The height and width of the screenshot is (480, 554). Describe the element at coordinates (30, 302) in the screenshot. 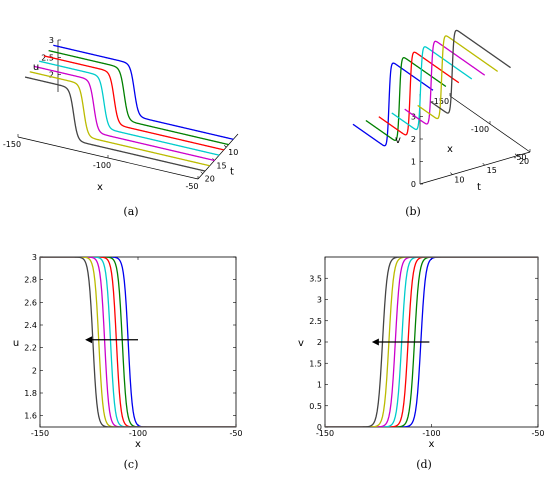

I see `y-tick-label: 2.6` at that location.